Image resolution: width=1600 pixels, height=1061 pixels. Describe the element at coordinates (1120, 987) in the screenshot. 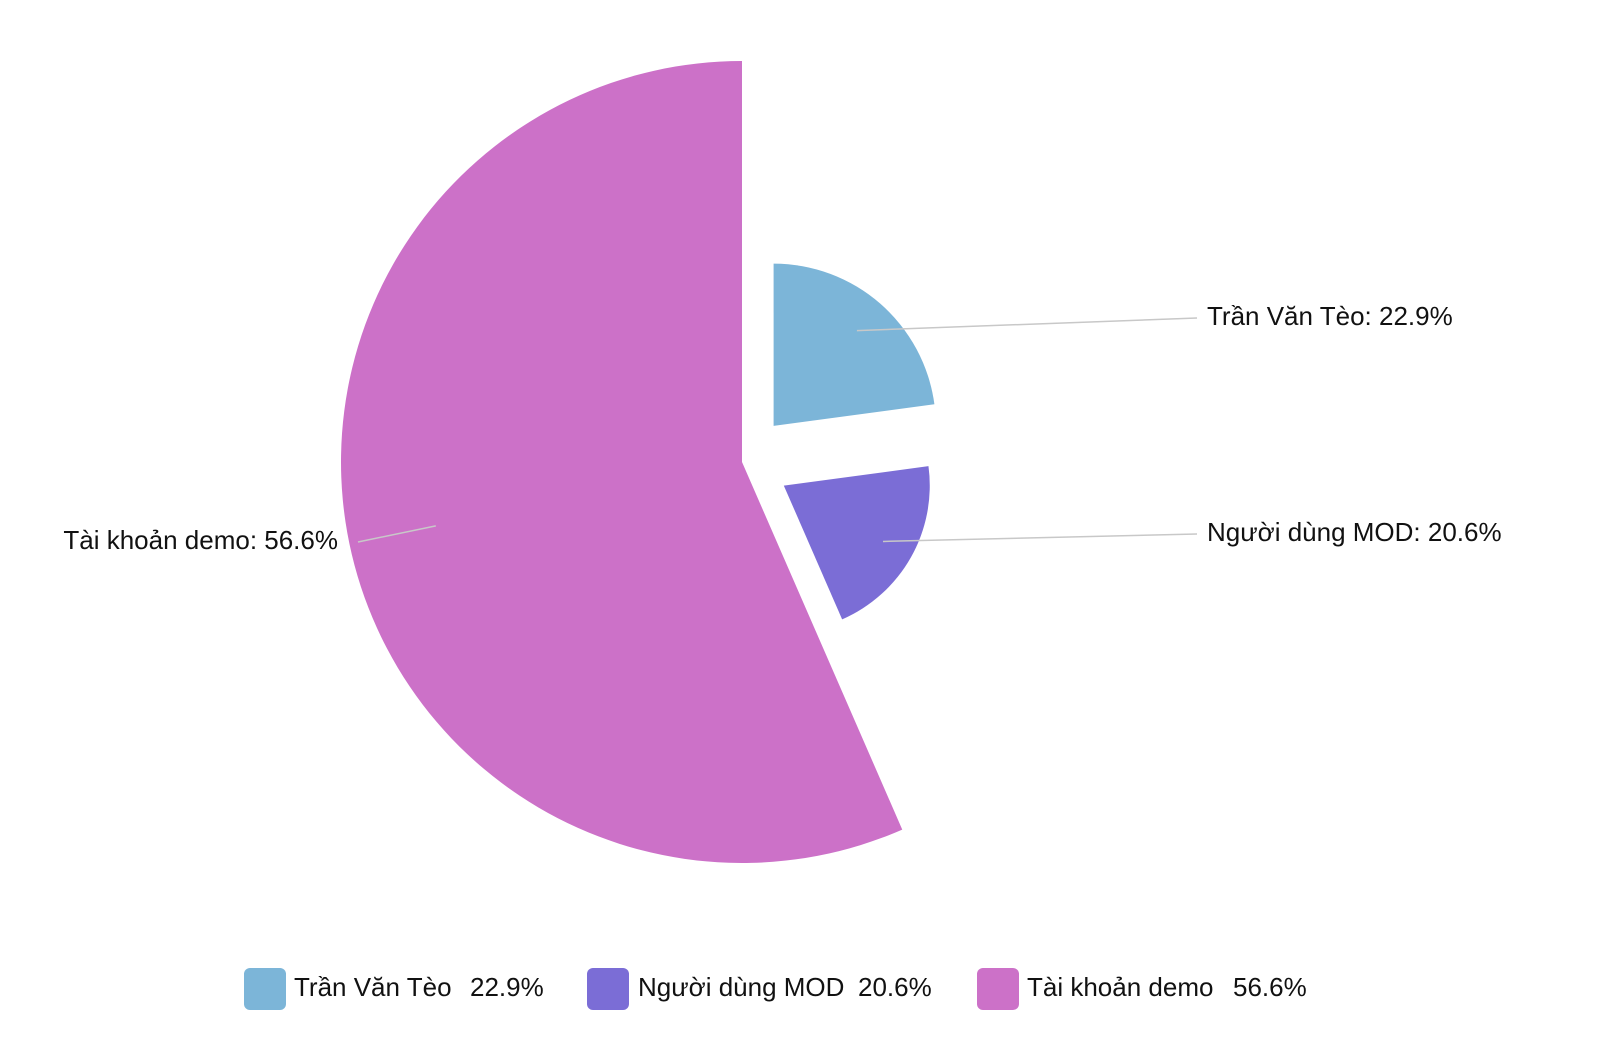

I see `legend-label-3: Tài khoản demo` at that location.